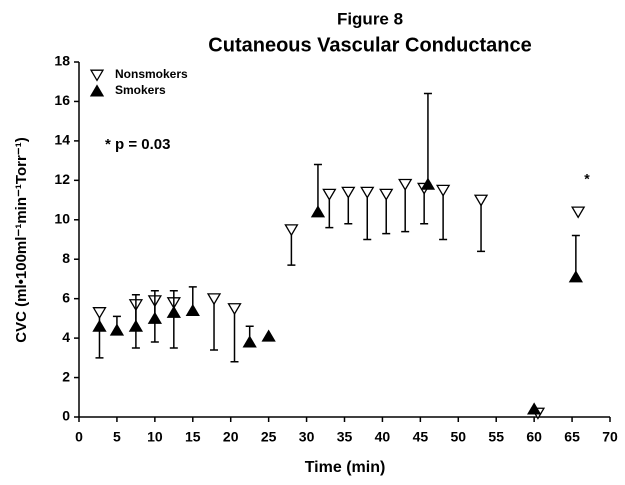  Describe the element at coordinates (79, 437) in the screenshot. I see `x-tick-label: 0` at that location.